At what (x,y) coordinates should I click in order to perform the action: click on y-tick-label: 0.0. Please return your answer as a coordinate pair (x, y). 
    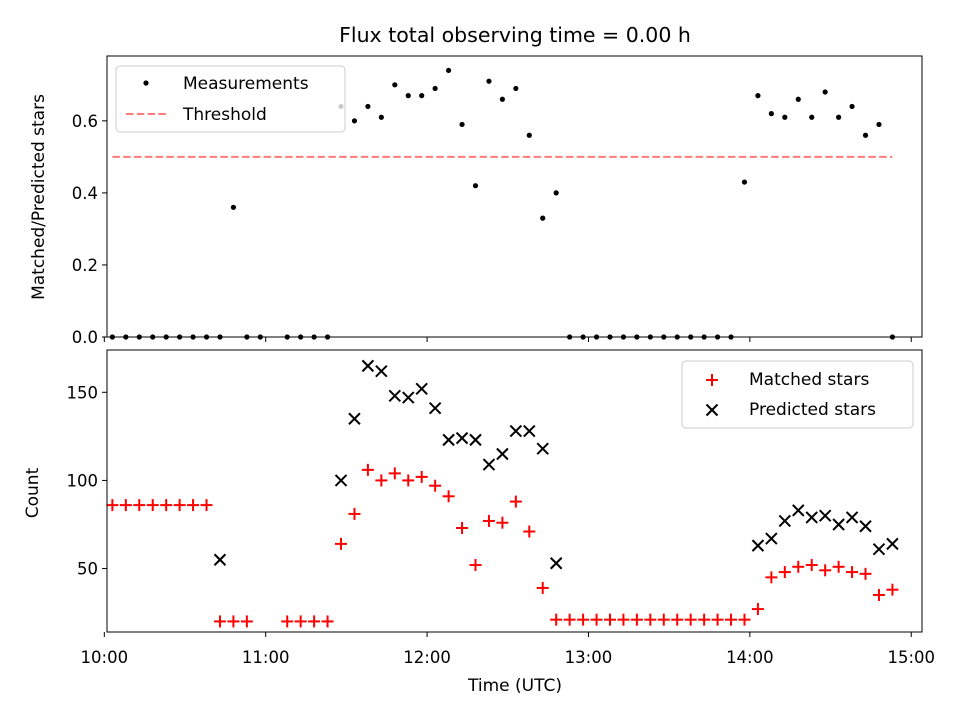
    Looking at the image, I should click on (85, 337).